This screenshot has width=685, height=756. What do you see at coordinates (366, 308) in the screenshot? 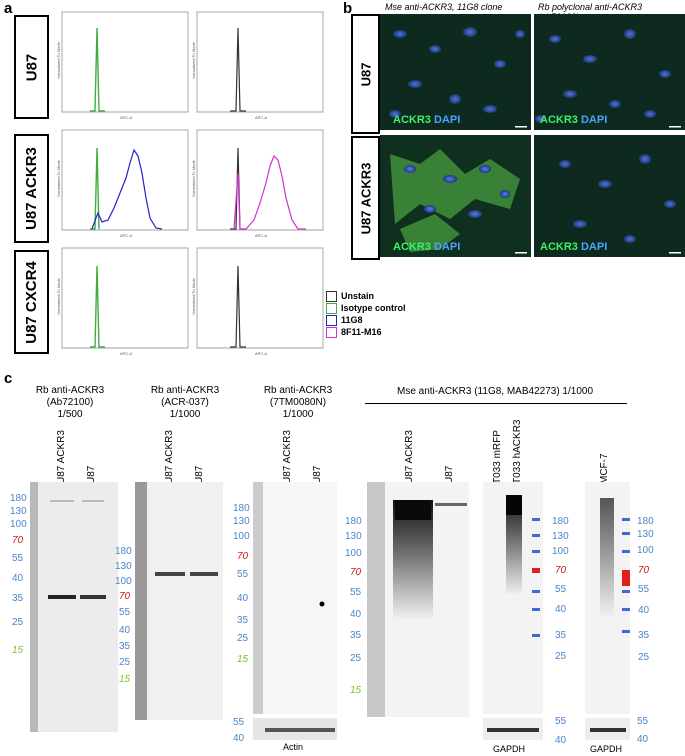
I see `legend-item-isotype: Isotype control` at bounding box center [366, 308].